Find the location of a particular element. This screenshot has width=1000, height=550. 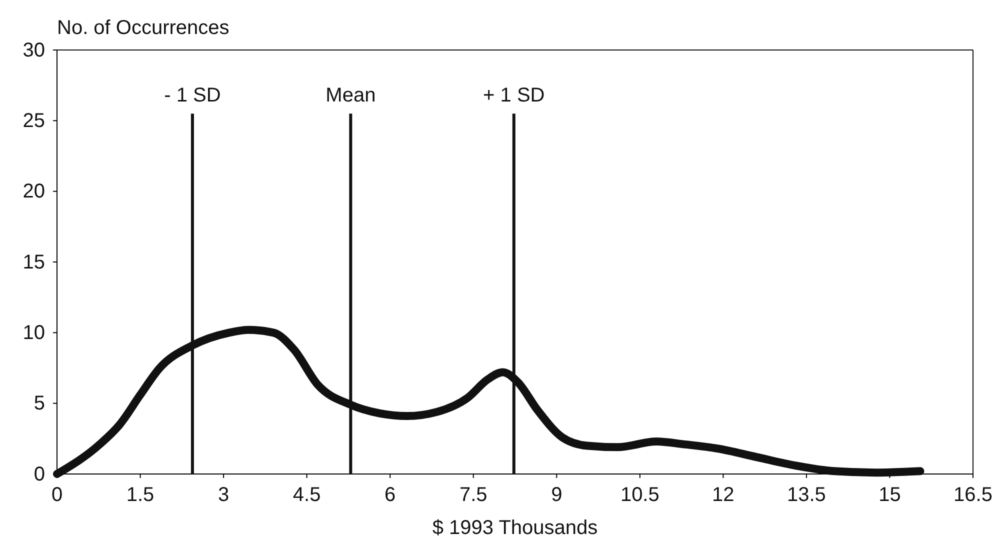

ref-line-label: + 1 SD is located at coordinates (514, 95).